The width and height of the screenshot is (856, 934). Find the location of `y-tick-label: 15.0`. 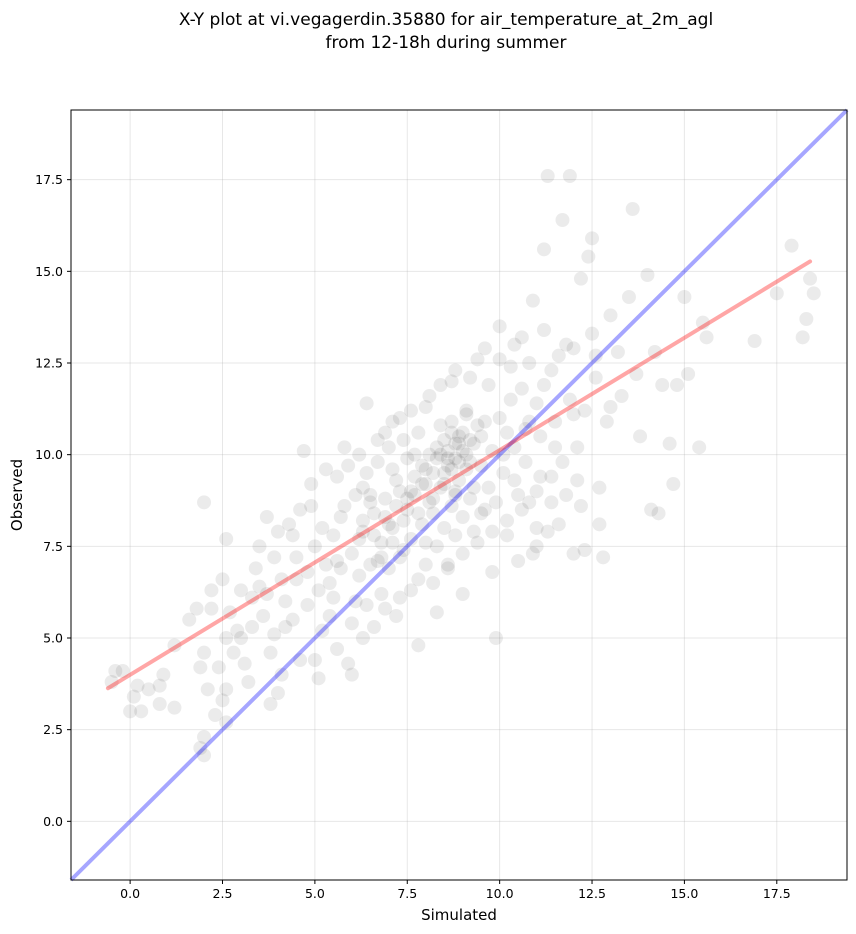

y-tick-label: 15.0 is located at coordinates (49, 271).